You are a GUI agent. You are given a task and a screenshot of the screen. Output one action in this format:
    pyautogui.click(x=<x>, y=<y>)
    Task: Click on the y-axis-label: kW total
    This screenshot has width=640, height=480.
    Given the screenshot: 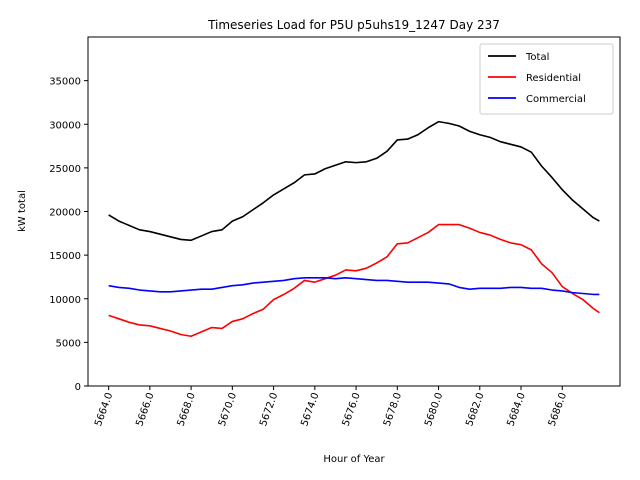 What is the action you would take?
    pyautogui.click(x=22, y=211)
    